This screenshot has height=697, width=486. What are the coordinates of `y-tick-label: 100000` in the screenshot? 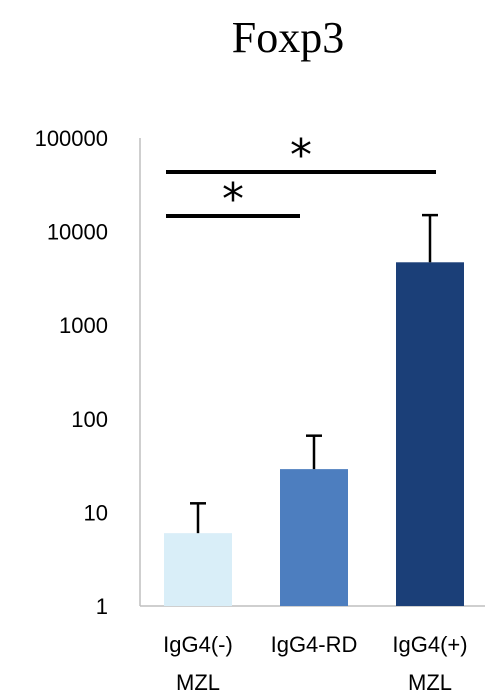 It's located at (71, 138).